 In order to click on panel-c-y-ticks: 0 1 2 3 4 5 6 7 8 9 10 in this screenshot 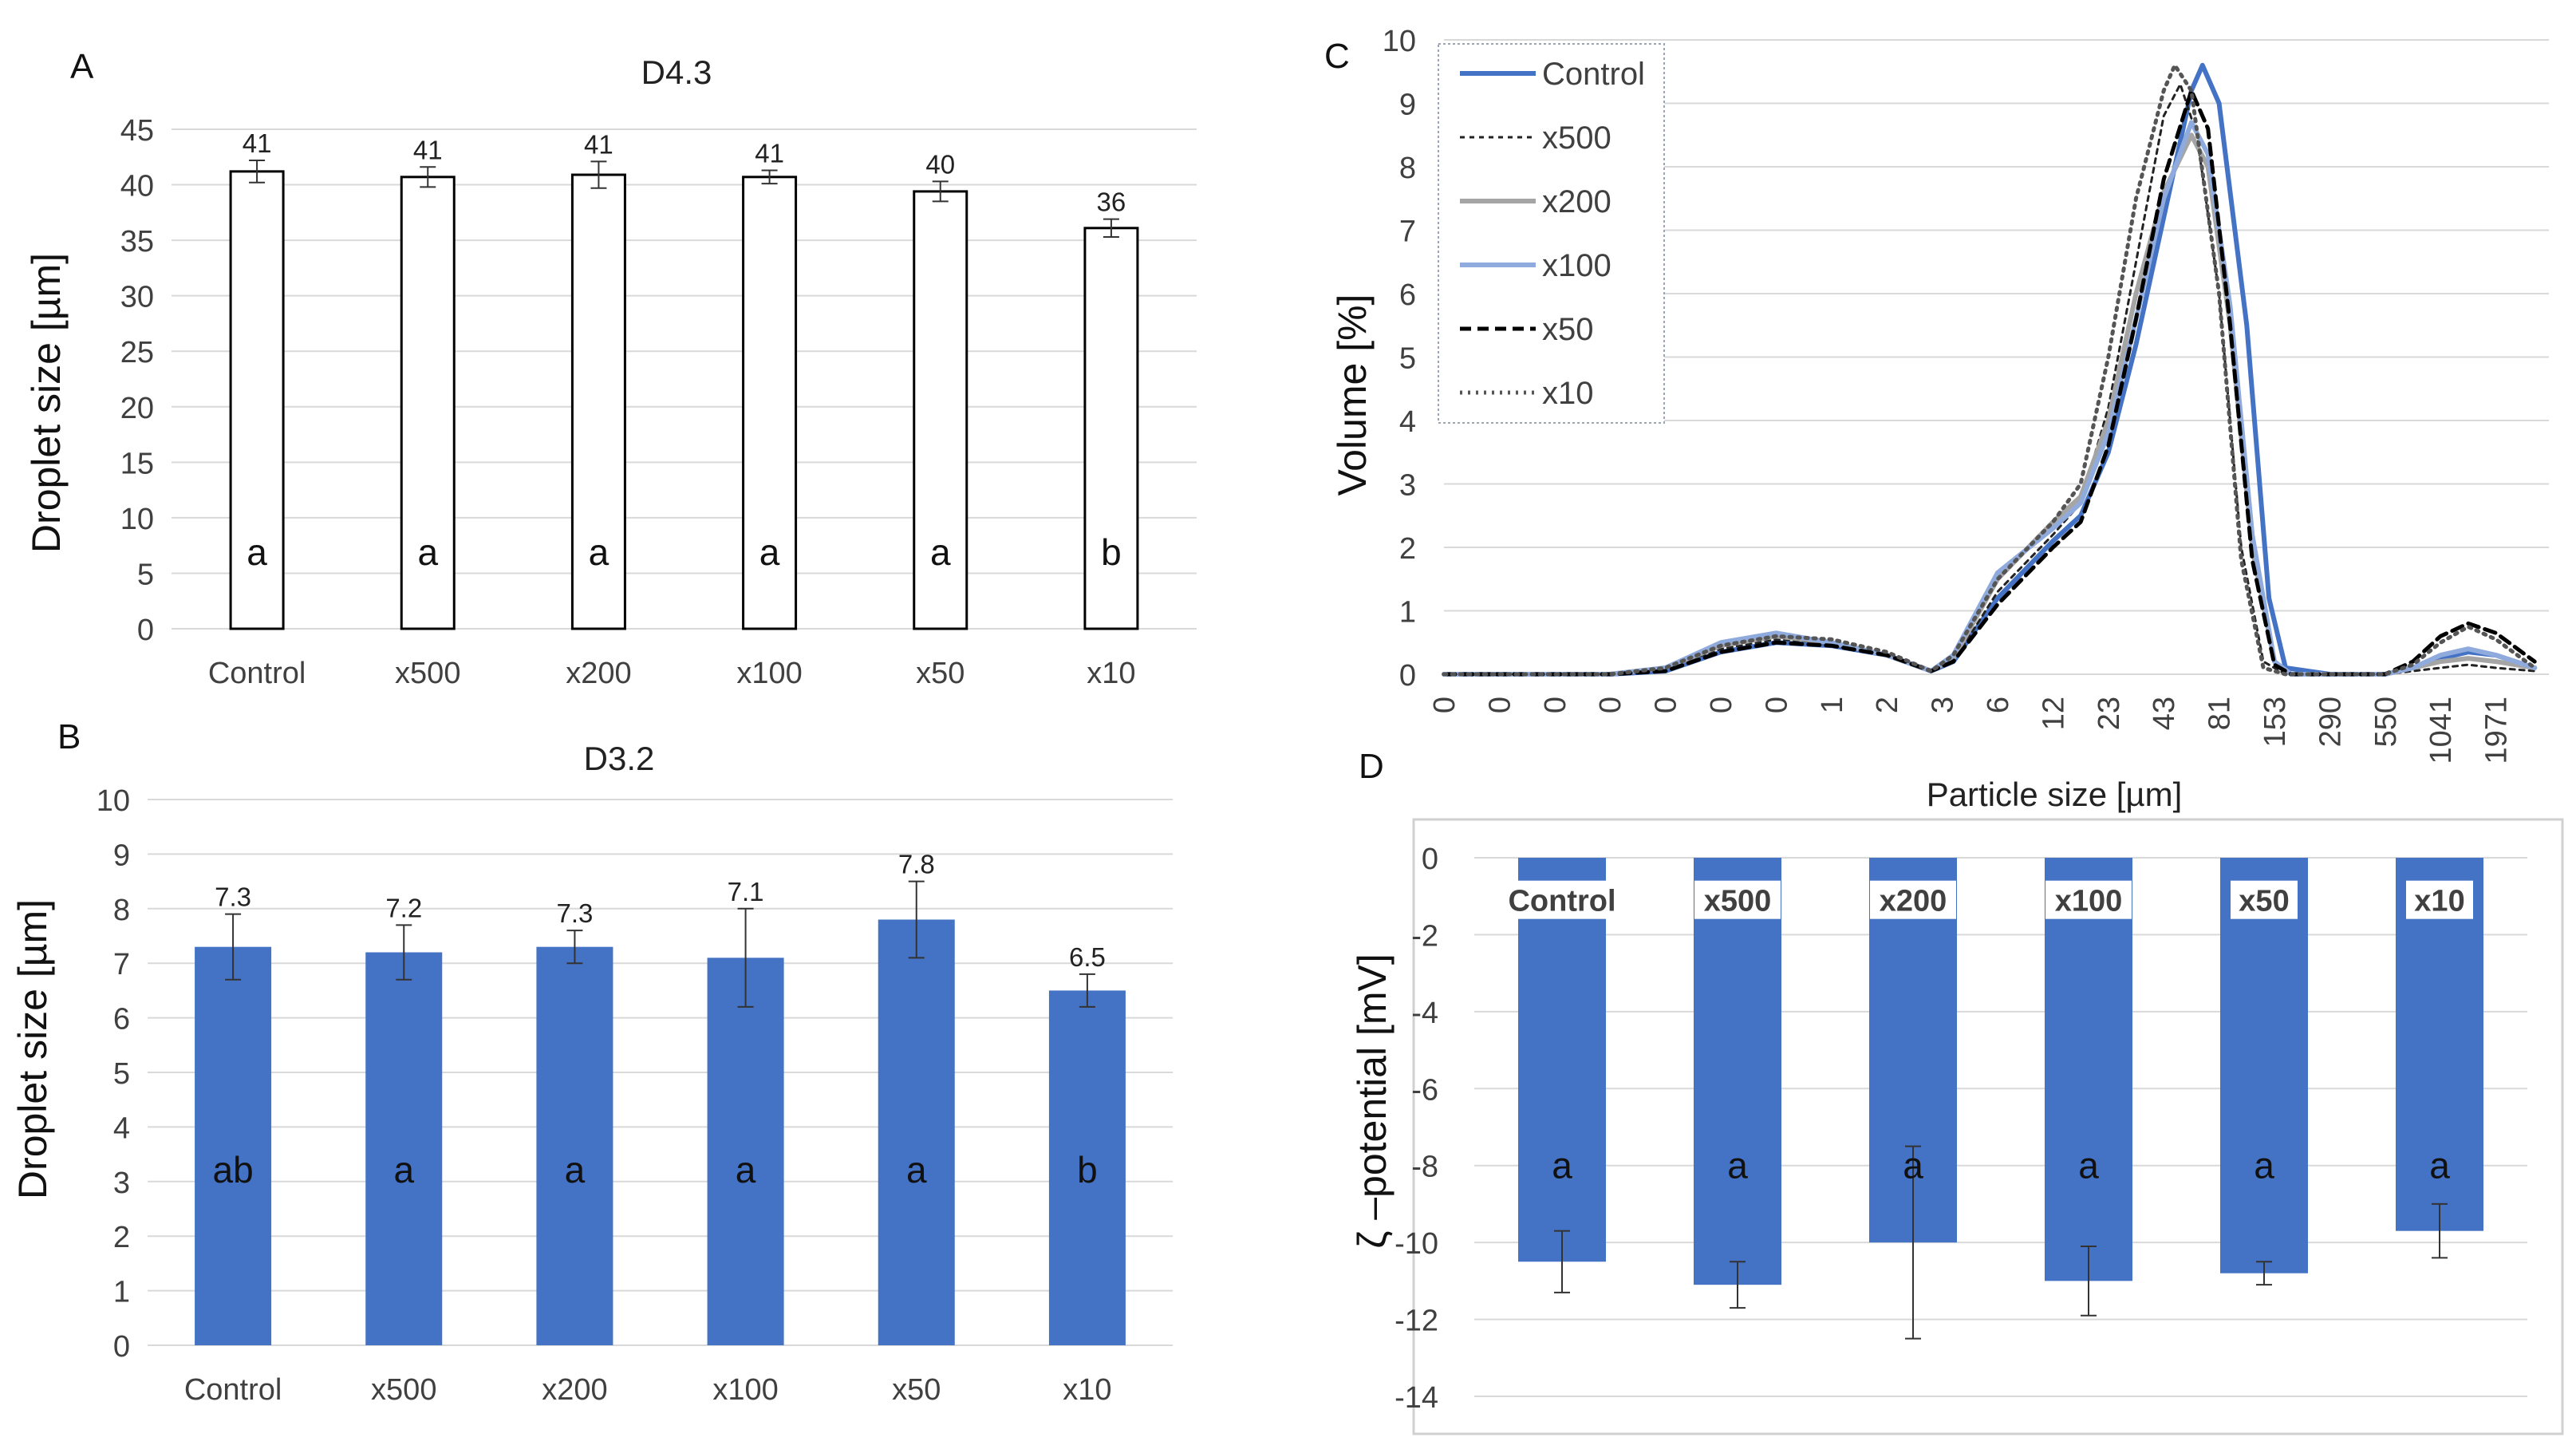, I will do `click(1400, 359)`.